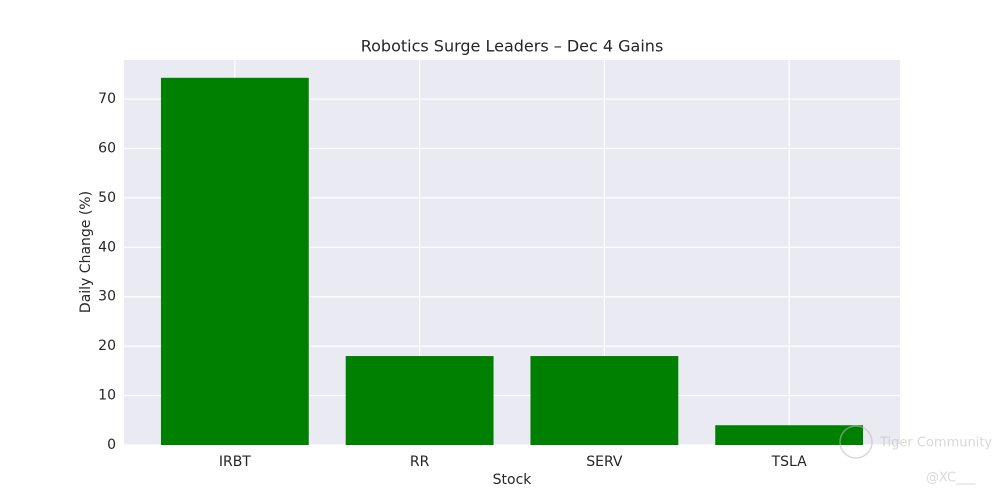 The image size is (1000, 500). Describe the element at coordinates (856, 442) in the screenshot. I see `watermark-logo` at that location.